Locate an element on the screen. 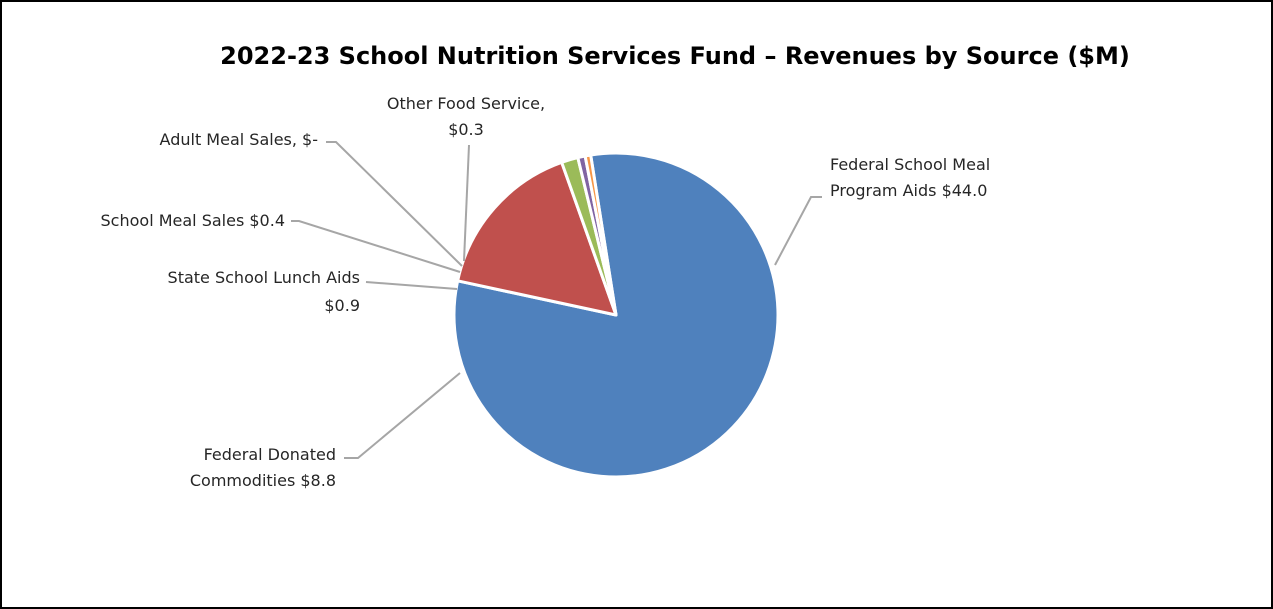 The height and width of the screenshot is (609, 1273). leader-line-donated is located at coordinates (402, 415).